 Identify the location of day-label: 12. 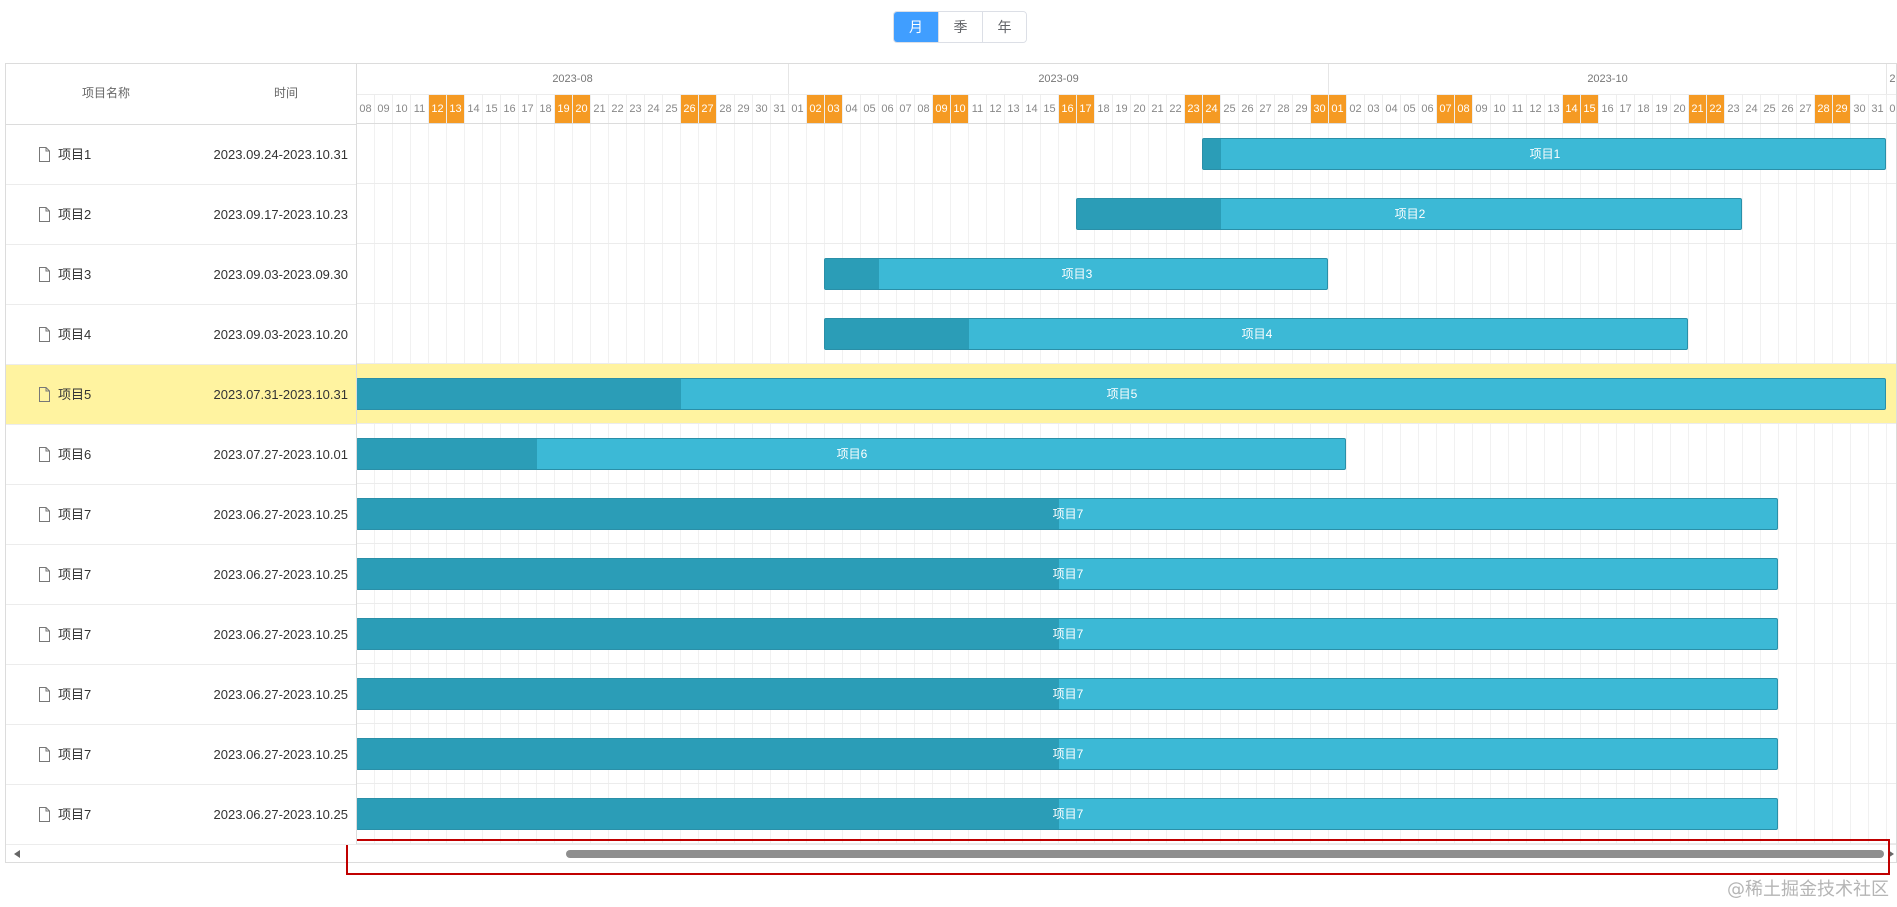
(1535, 109).